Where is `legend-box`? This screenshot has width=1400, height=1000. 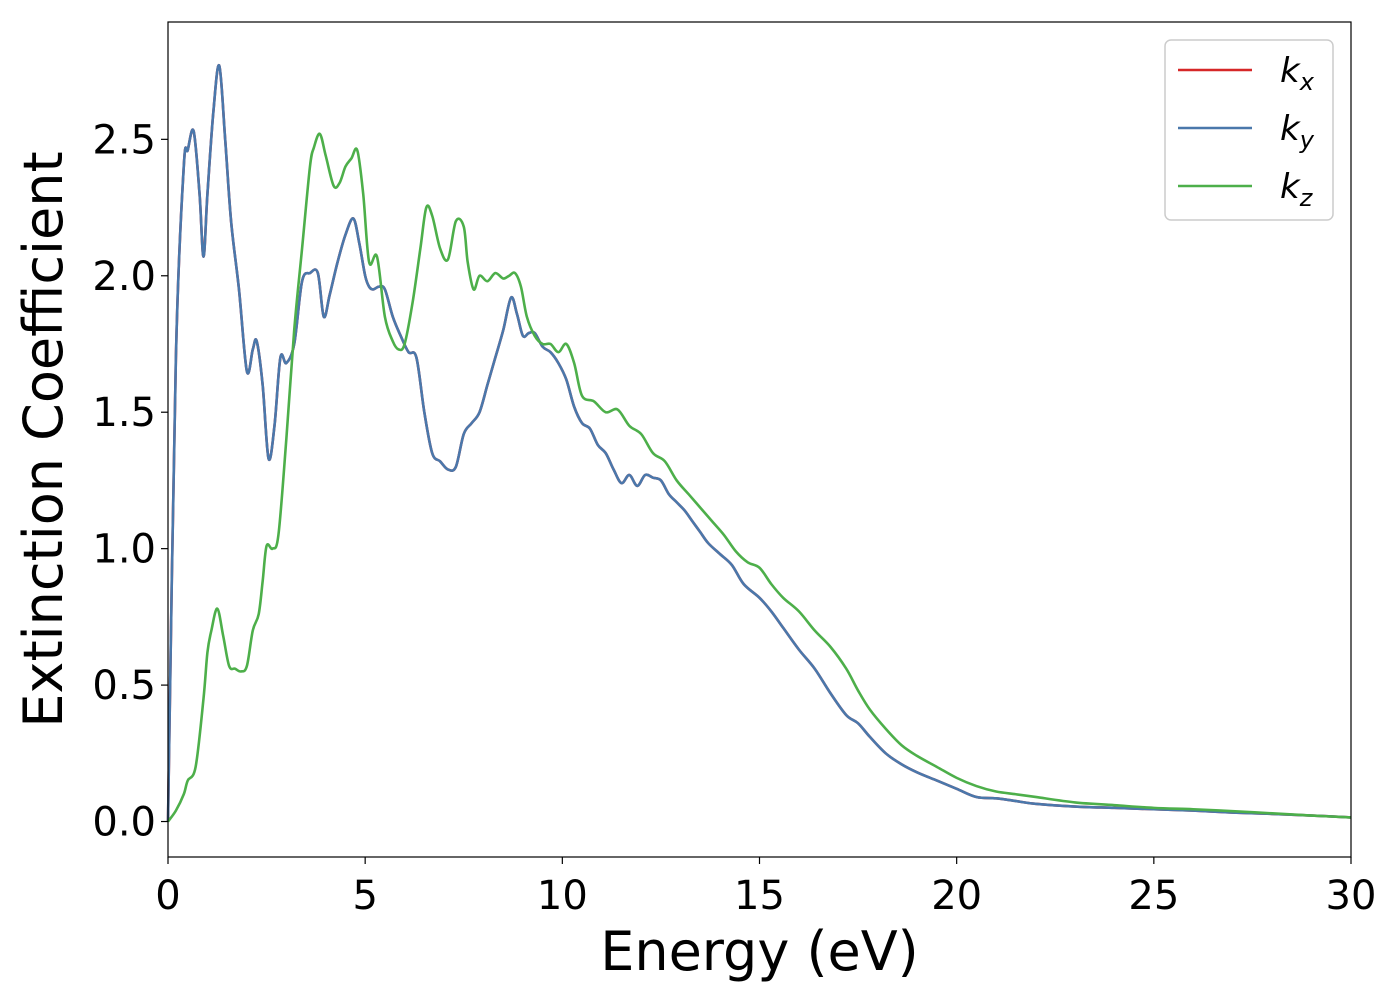 legend-box is located at coordinates (1249, 130).